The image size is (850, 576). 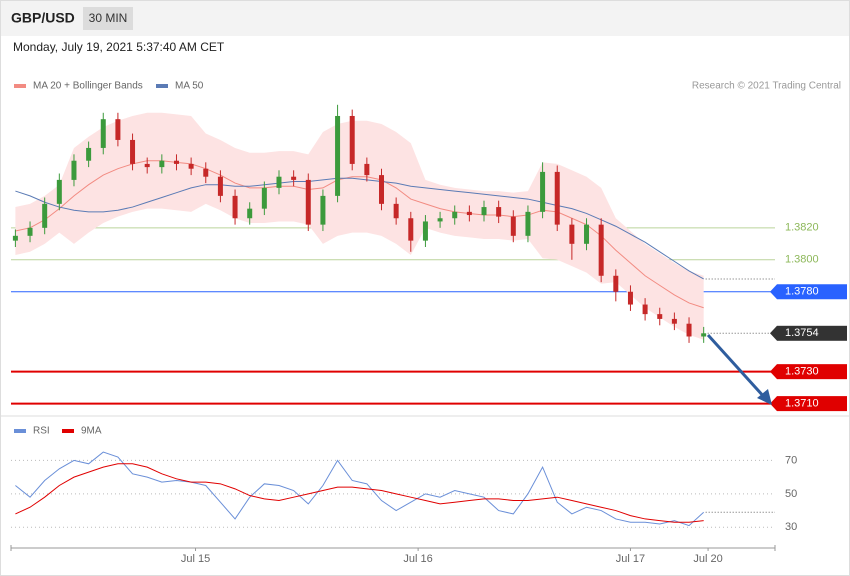 I want to click on arrow-head, so click(x=764, y=397).